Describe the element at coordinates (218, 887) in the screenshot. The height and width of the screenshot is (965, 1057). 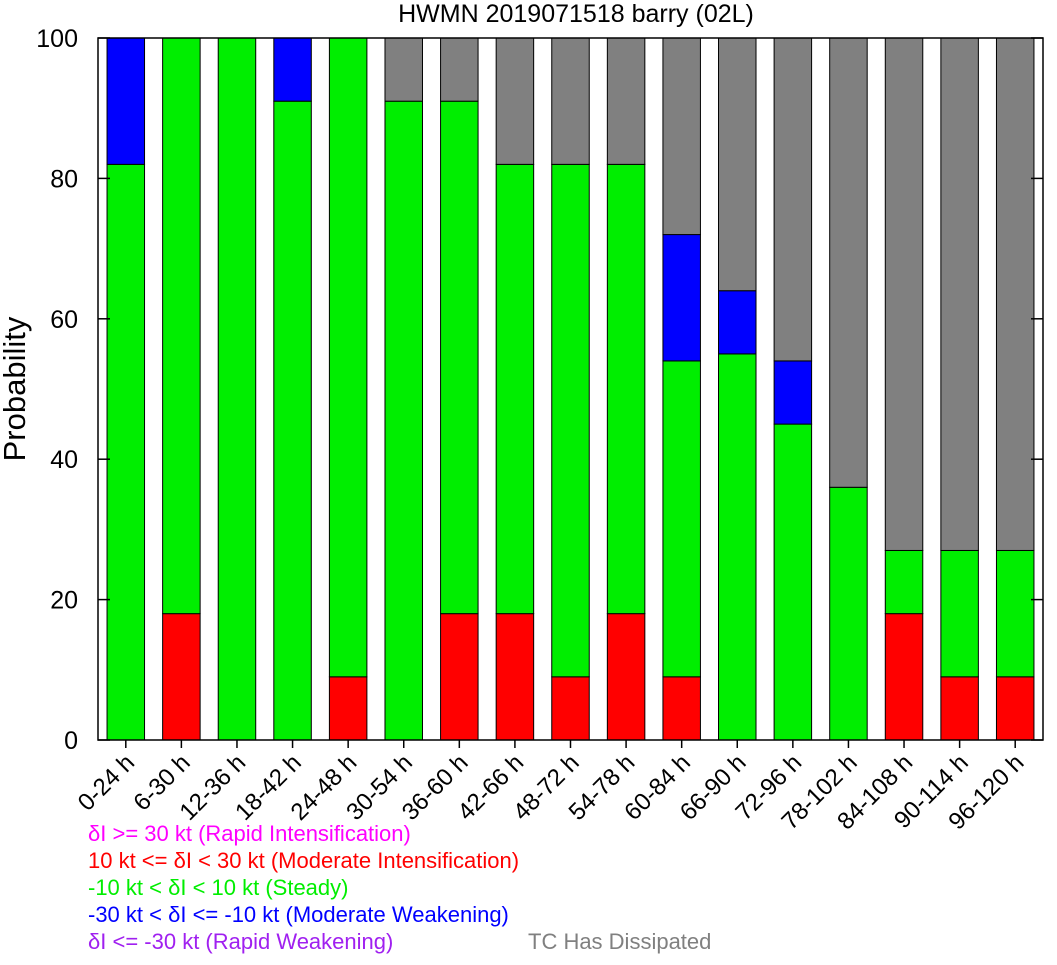
I see `legend-item: -10 kt < δI < 10 kt (Steady)` at that location.